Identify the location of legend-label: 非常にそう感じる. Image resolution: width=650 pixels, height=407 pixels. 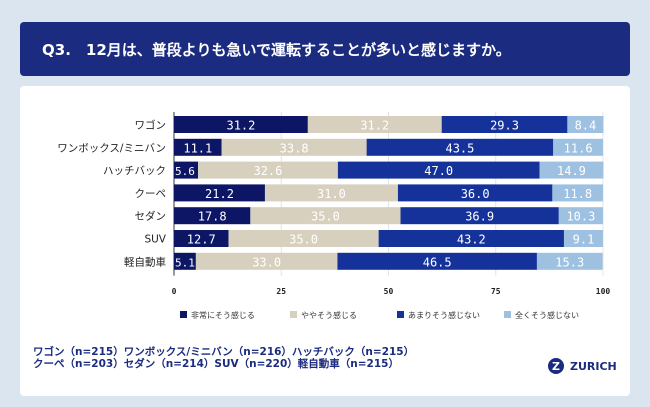
(223, 315).